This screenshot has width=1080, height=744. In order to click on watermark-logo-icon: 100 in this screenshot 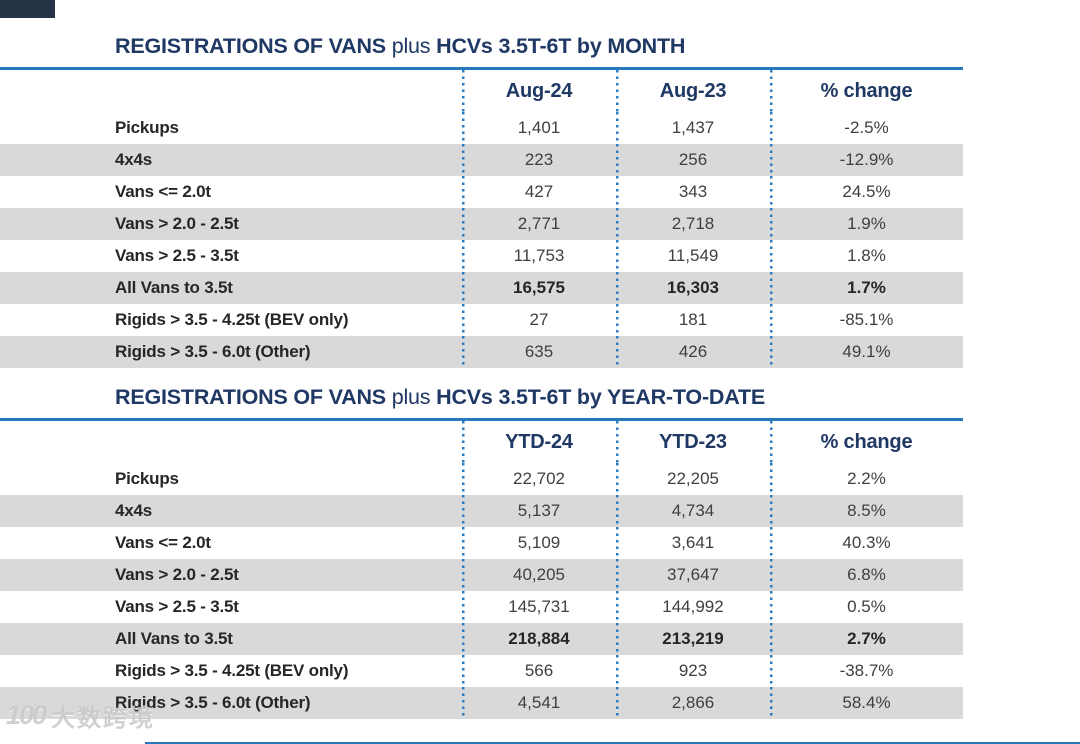, I will do `click(26, 715)`.